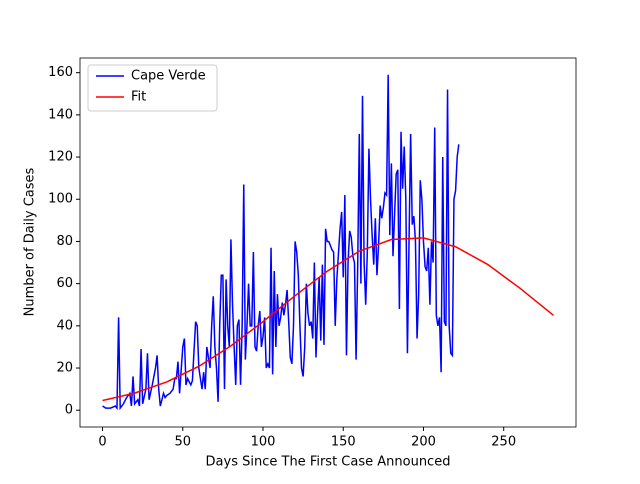  I want to click on legend-label: Cape Verde, so click(168, 76).